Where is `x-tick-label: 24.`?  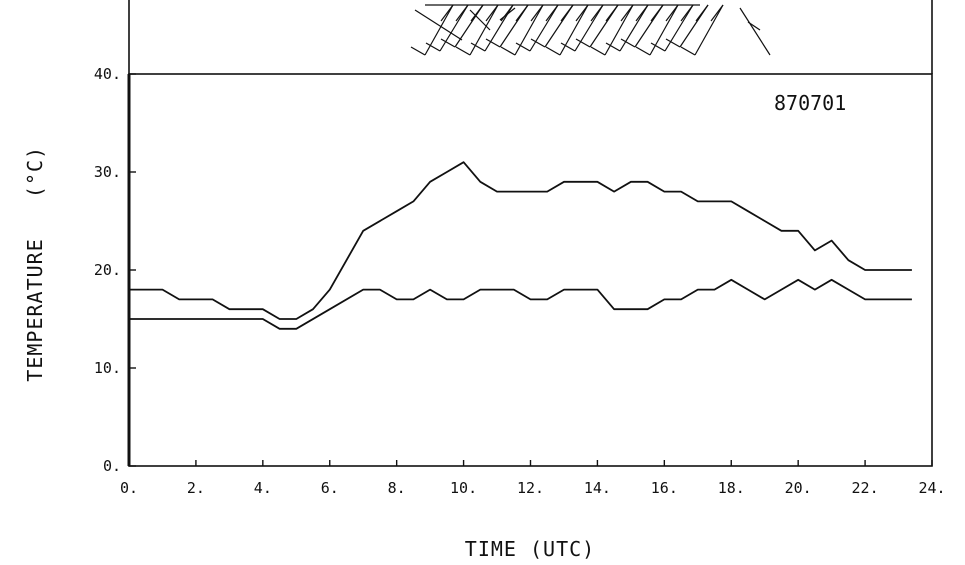 x-tick-label: 24. is located at coordinates (931, 488).